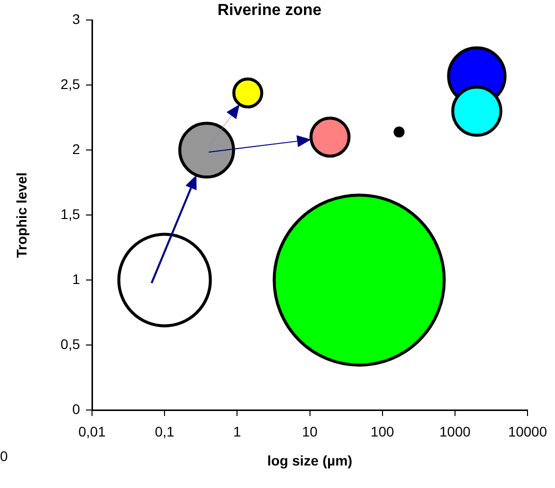  What do you see at coordinates (70, 214) in the screenshot?
I see `y-tick-label: 1,5` at bounding box center [70, 214].